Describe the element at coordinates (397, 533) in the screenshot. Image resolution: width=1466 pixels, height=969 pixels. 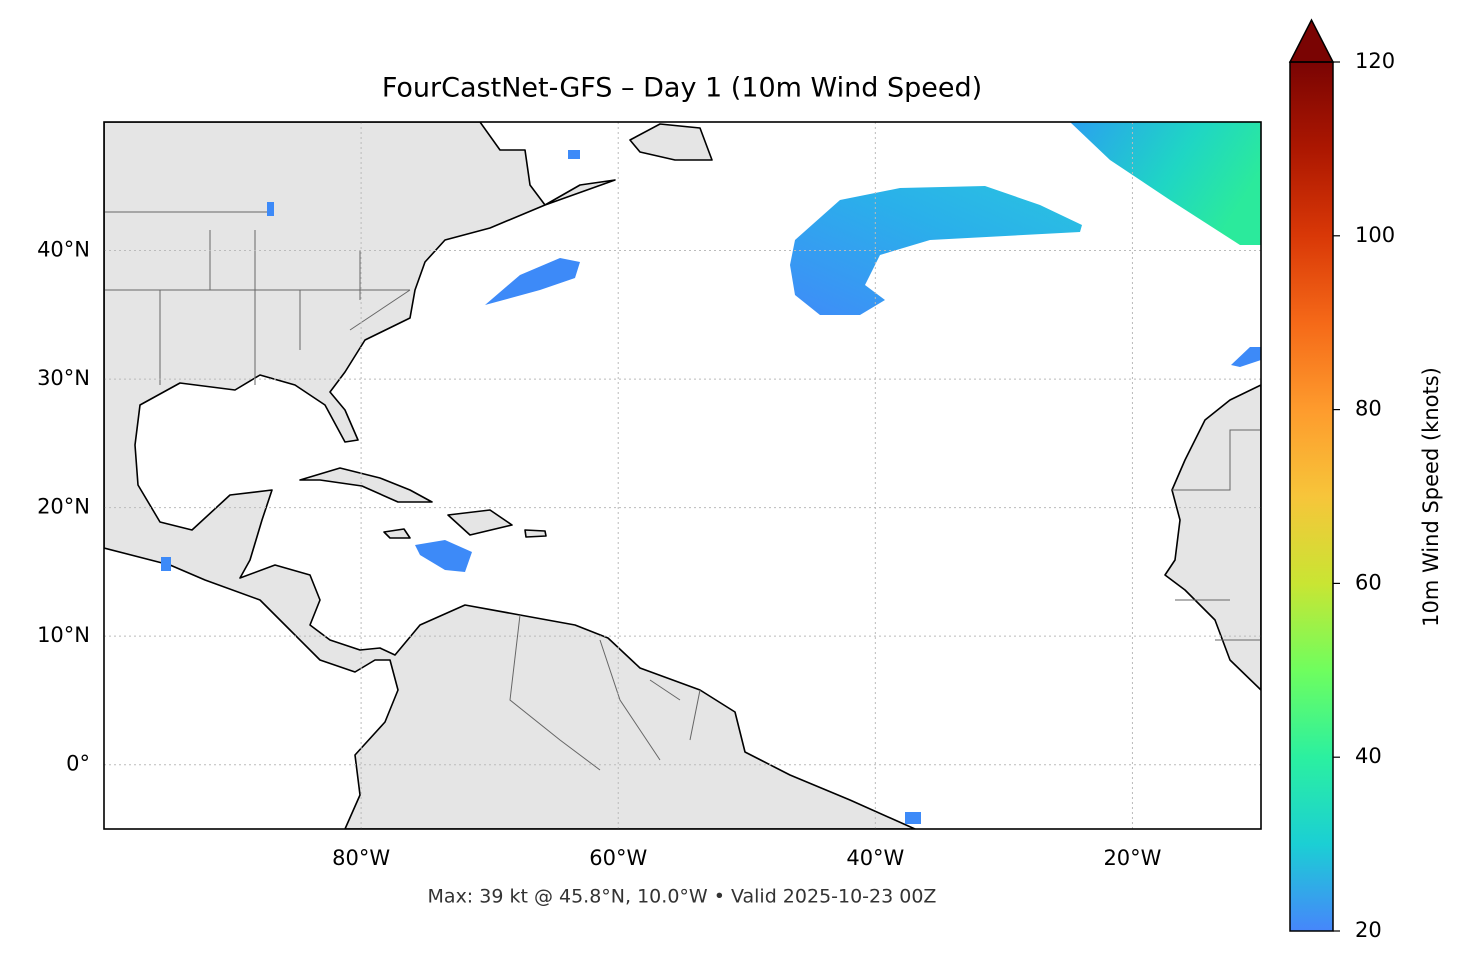
I see `jamaica` at that location.